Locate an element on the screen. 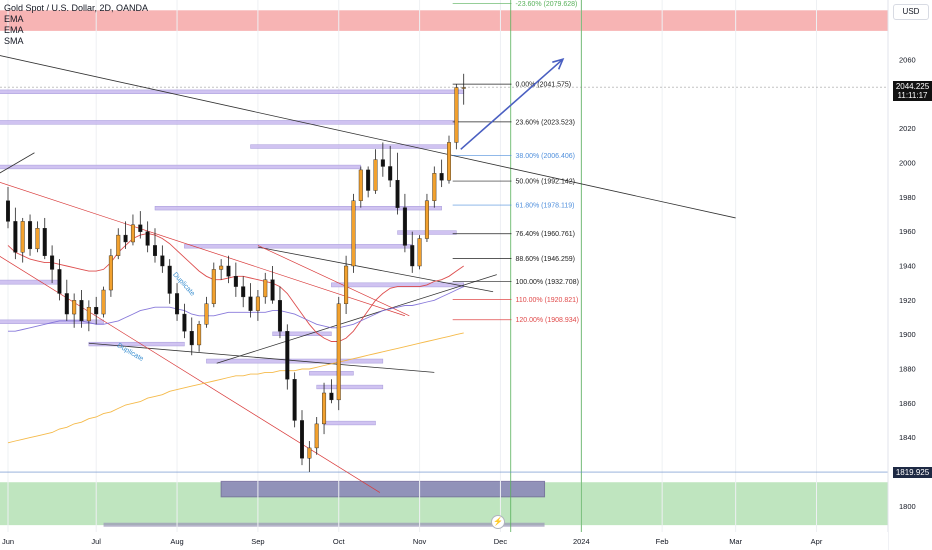 The width and height of the screenshot is (932, 550). x-tick-label: Feb is located at coordinates (662, 541).